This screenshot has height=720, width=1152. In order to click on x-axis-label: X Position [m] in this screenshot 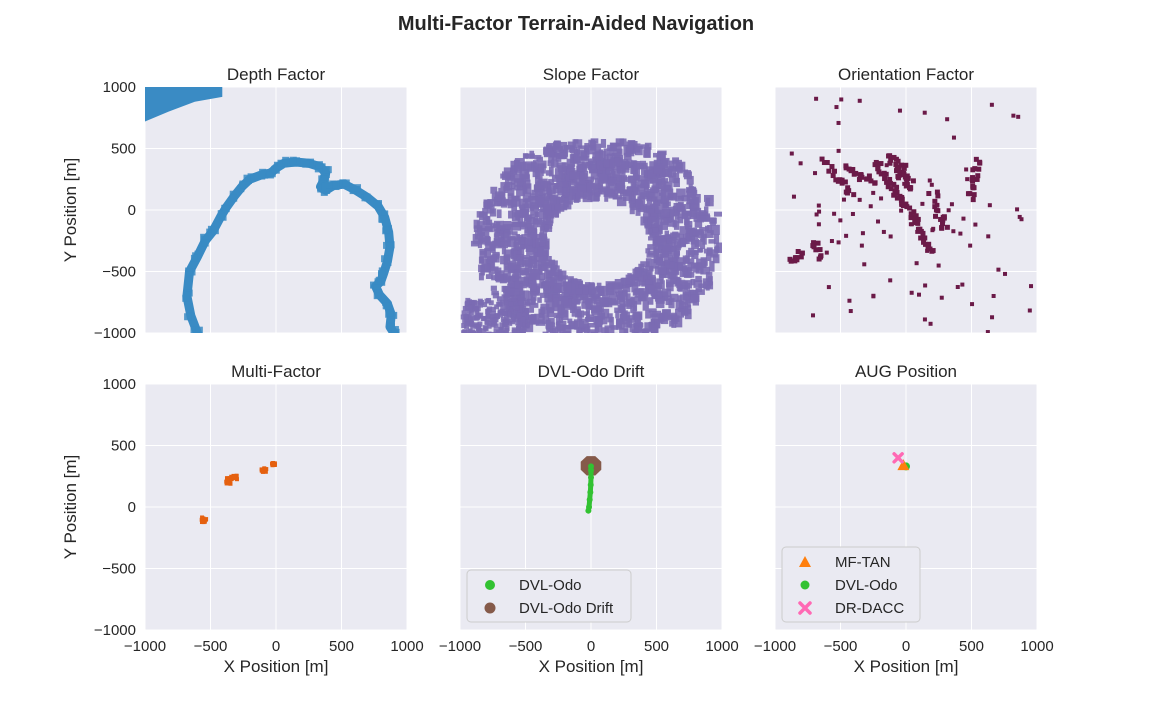, I will do `click(591, 666)`.